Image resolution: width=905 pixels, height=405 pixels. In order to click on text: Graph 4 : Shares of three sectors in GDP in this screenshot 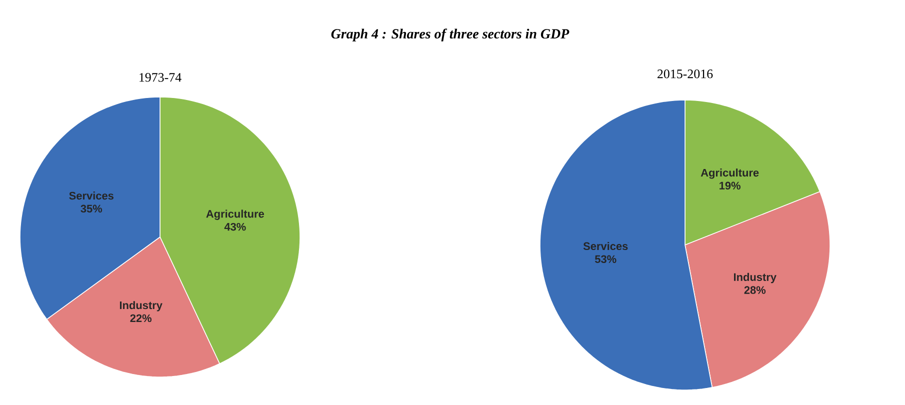, I will do `click(450, 35)`.